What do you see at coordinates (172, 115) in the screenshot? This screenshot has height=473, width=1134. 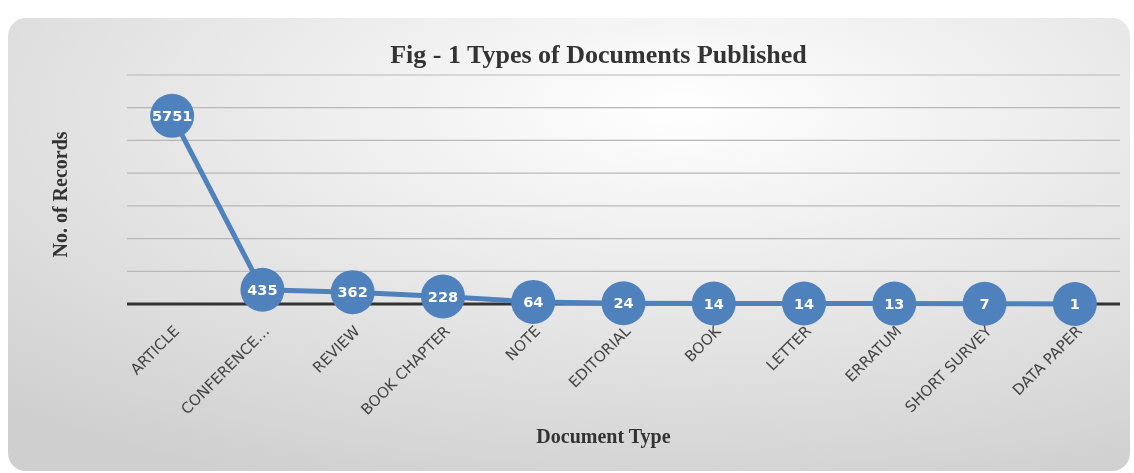 I see `data-label: 5751` at bounding box center [172, 115].